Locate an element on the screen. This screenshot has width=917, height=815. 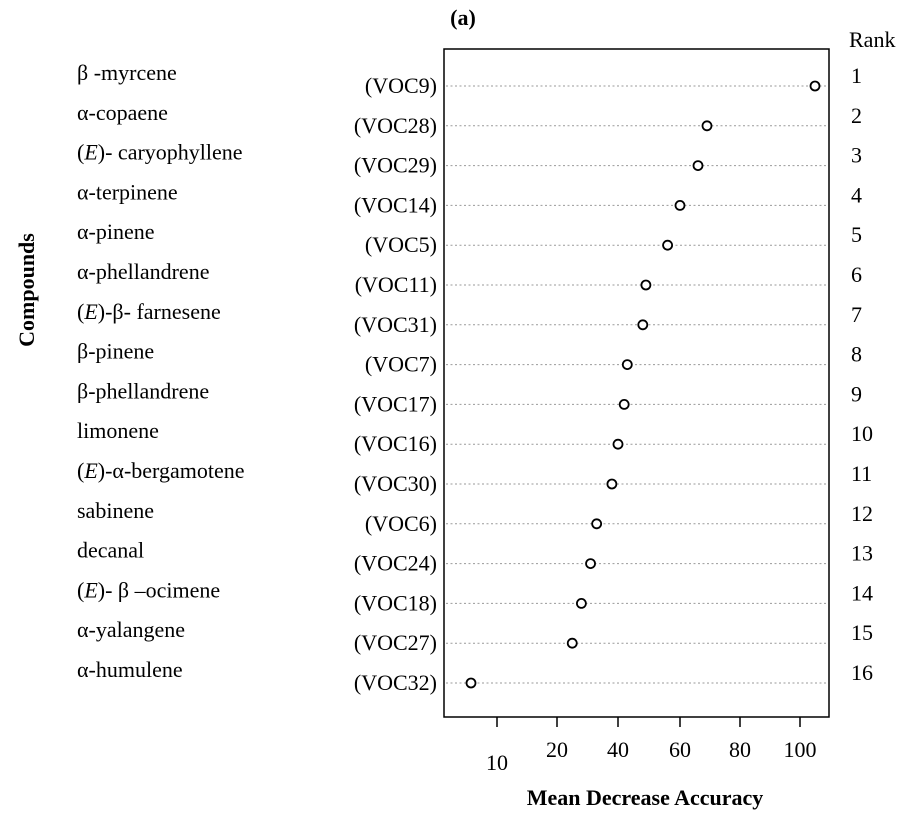
voc-code-label: (VOC16) is located at coordinates (395, 443).